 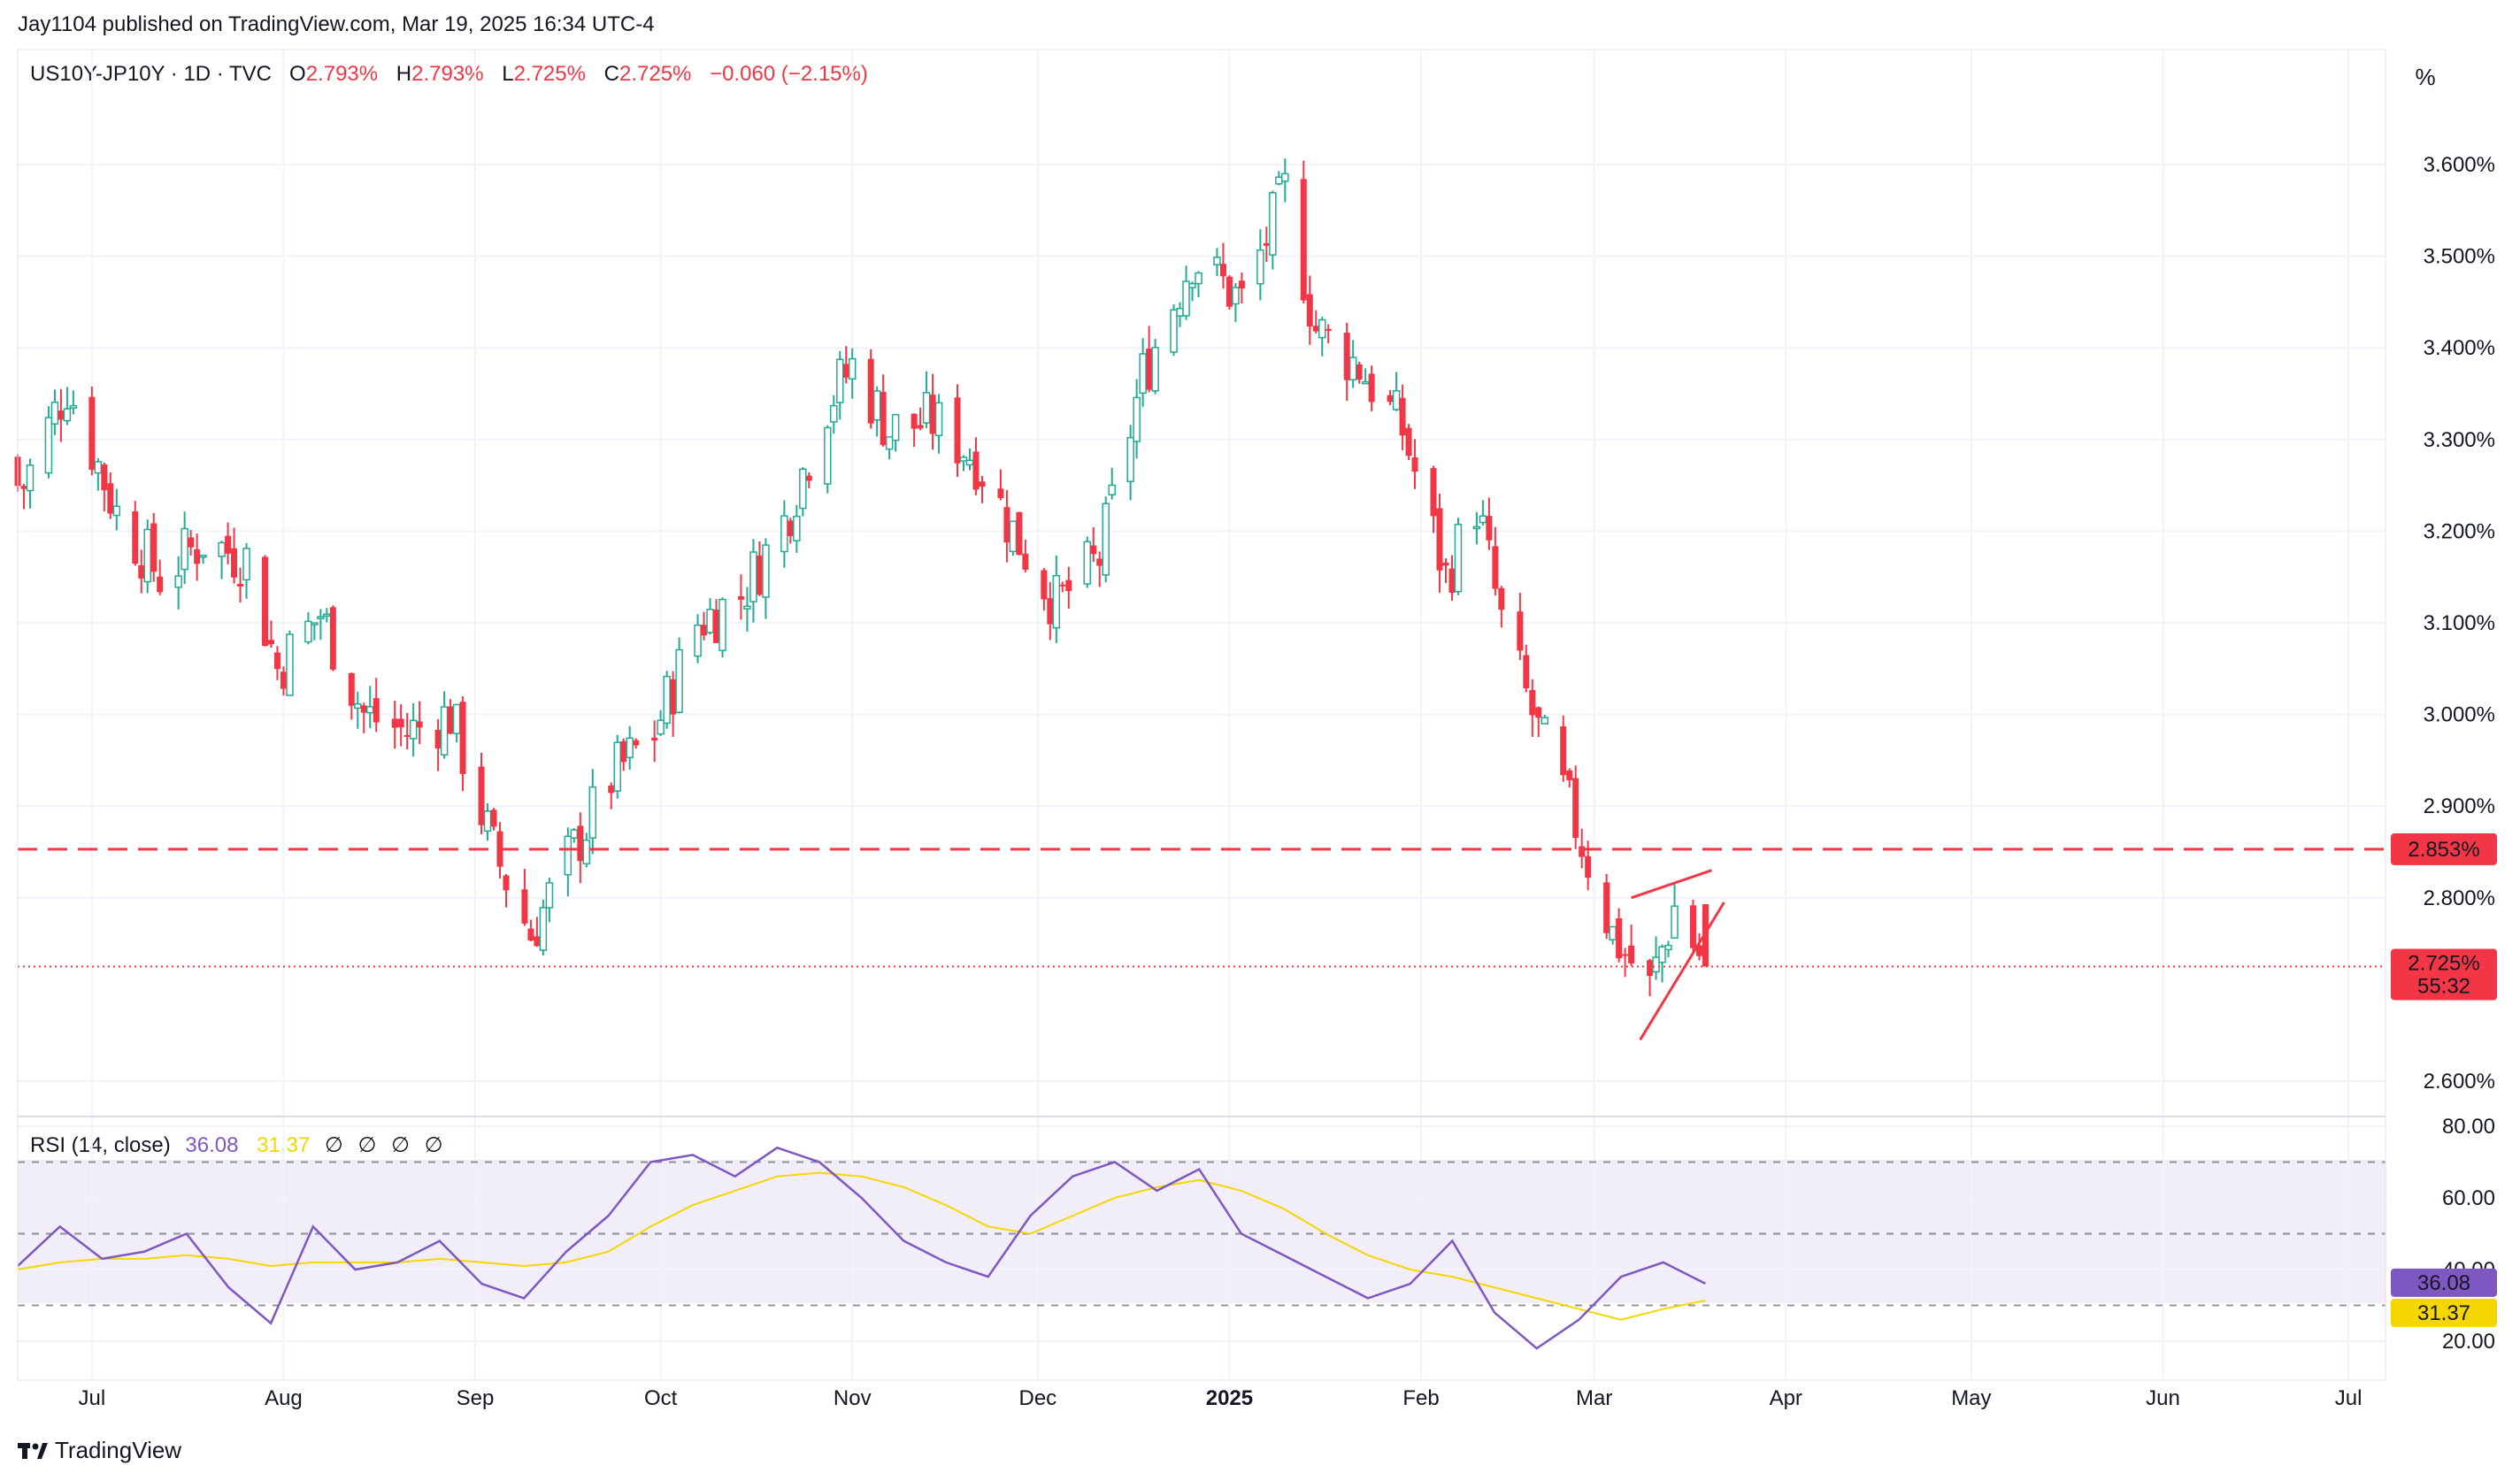 I want to click on rsi-title: RSI (14, close), so click(x=100, y=1145).